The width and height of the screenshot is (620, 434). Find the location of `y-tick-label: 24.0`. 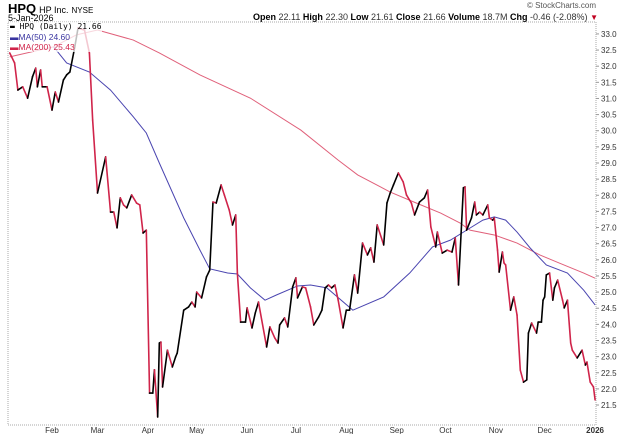

y-tick-label: 24.0 is located at coordinates (609, 324).